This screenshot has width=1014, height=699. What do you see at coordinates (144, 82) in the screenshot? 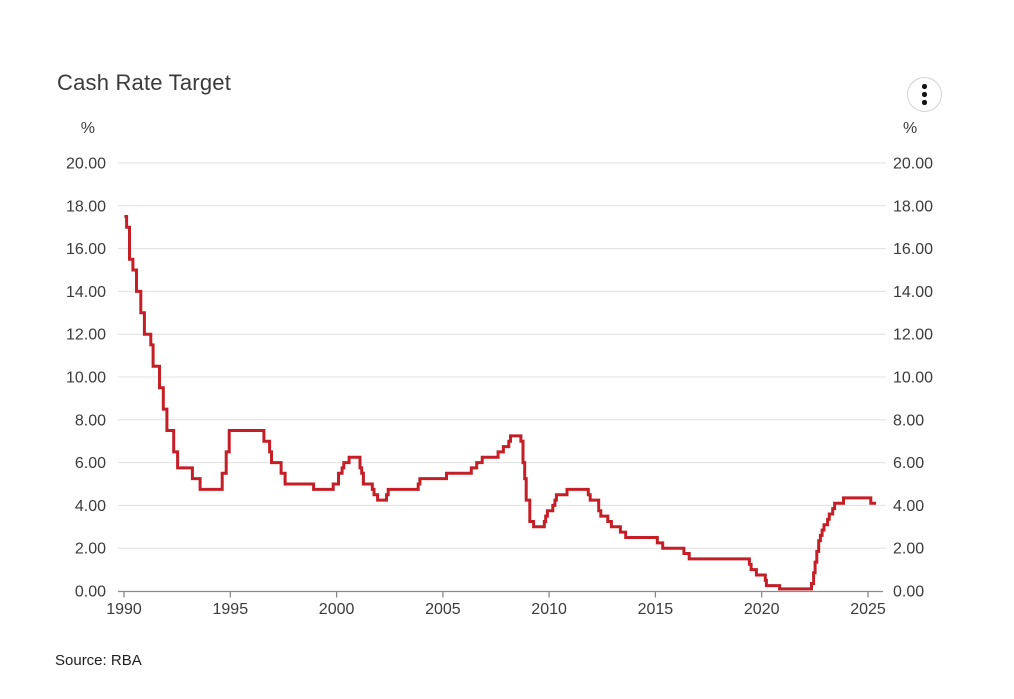
I see `chart-title: Cash Rate Target` at bounding box center [144, 82].